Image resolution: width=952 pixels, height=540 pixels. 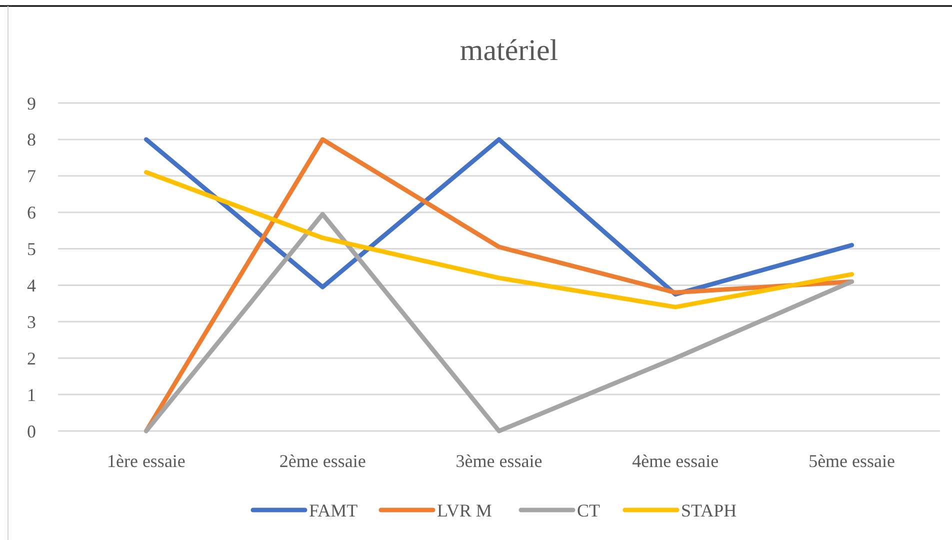 I want to click on y-tick-label: 2, so click(x=31, y=358).